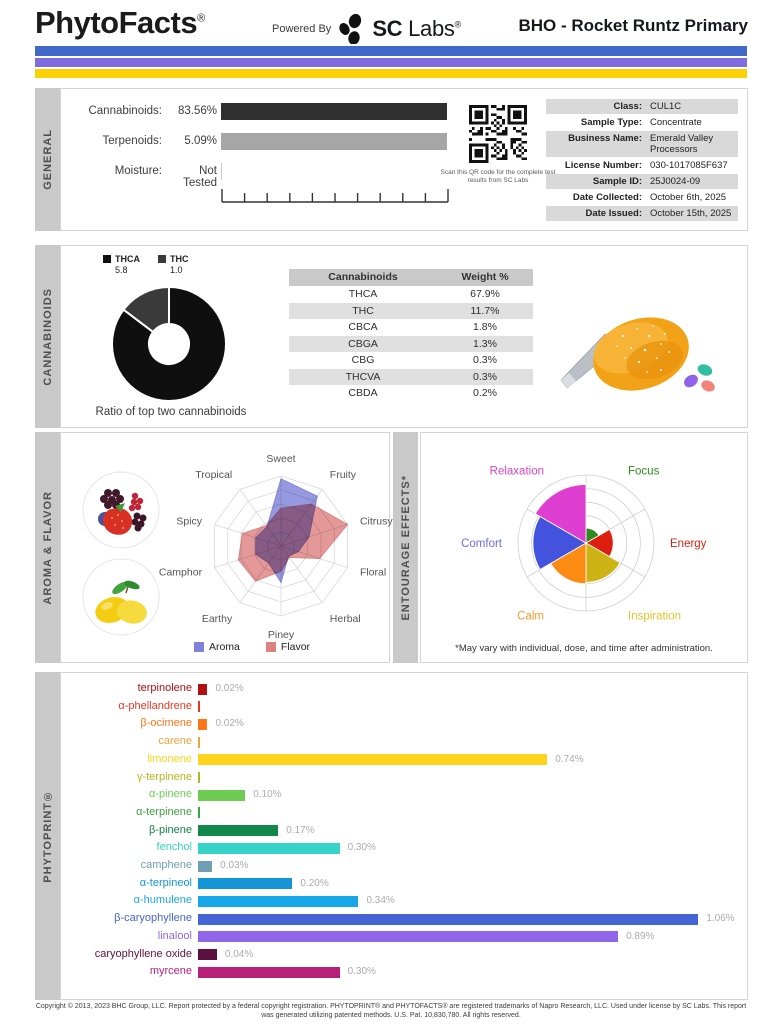 Image resolution: width=782 pixels, height=1024 pixels. I want to click on terpene-name: α-terpineol, so click(165, 882).